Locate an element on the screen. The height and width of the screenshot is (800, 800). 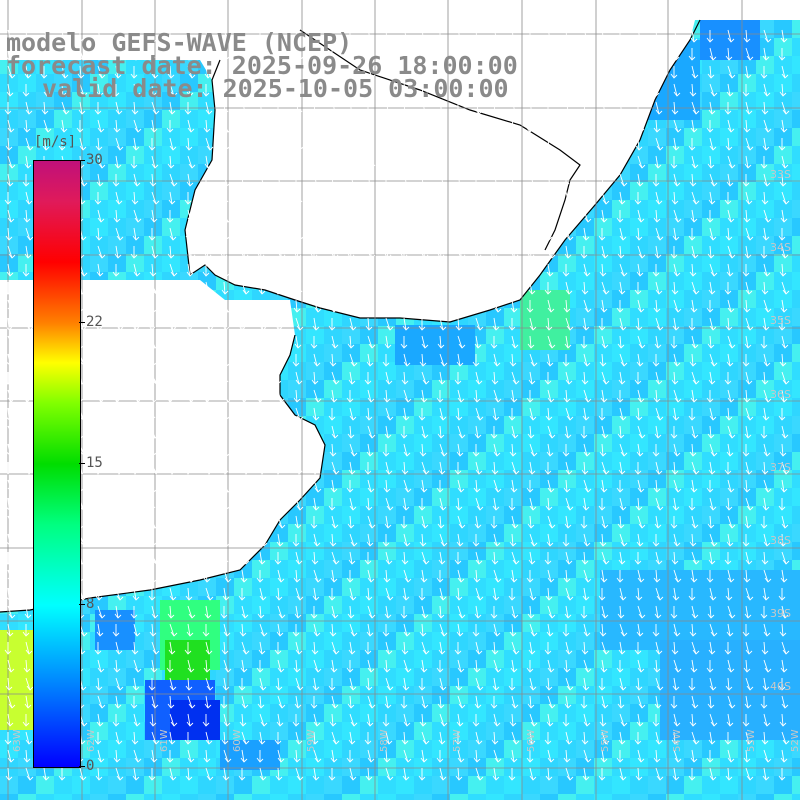
colorbar-tick-mark is located at coordinates (82, 766).